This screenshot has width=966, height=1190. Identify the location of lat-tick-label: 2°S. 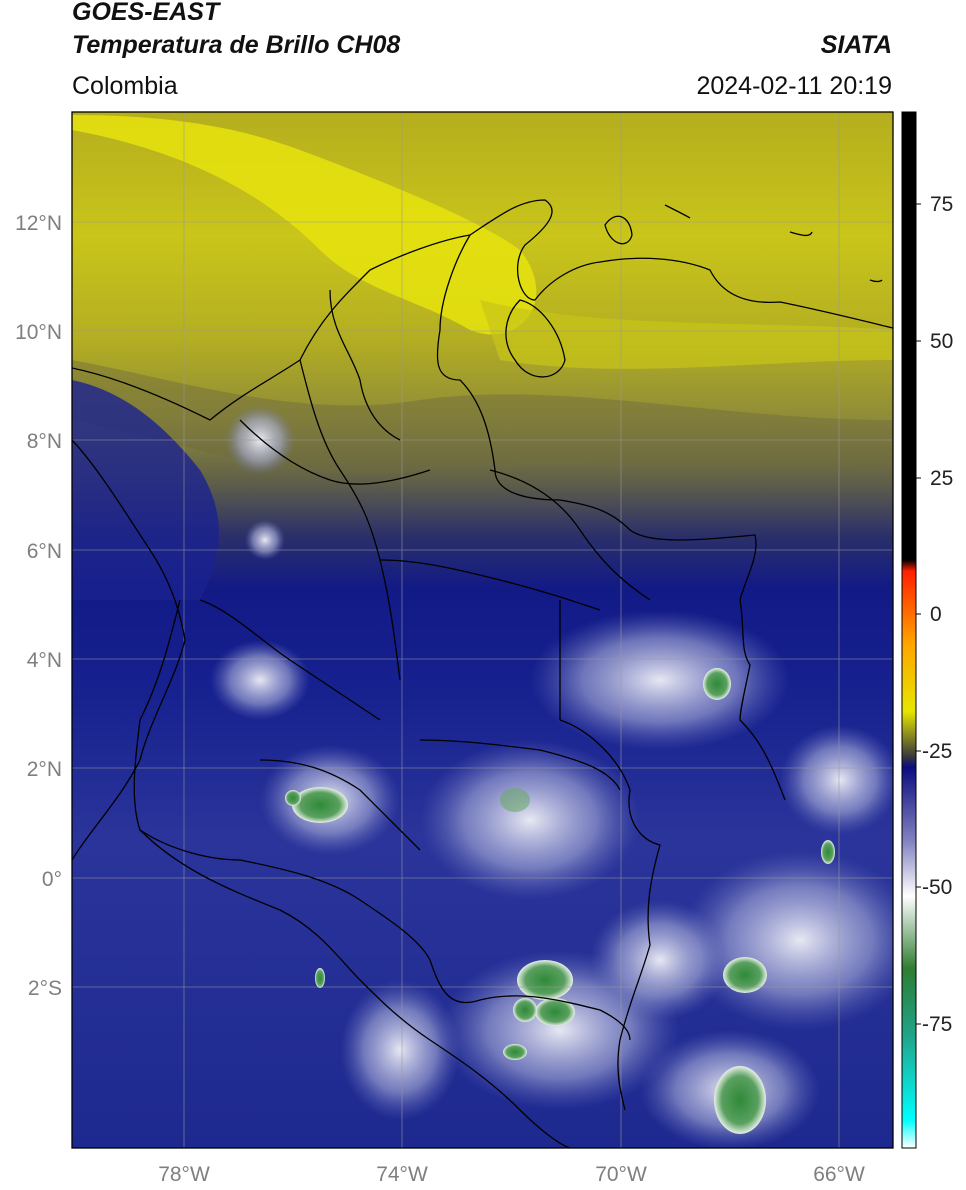
(45, 988).